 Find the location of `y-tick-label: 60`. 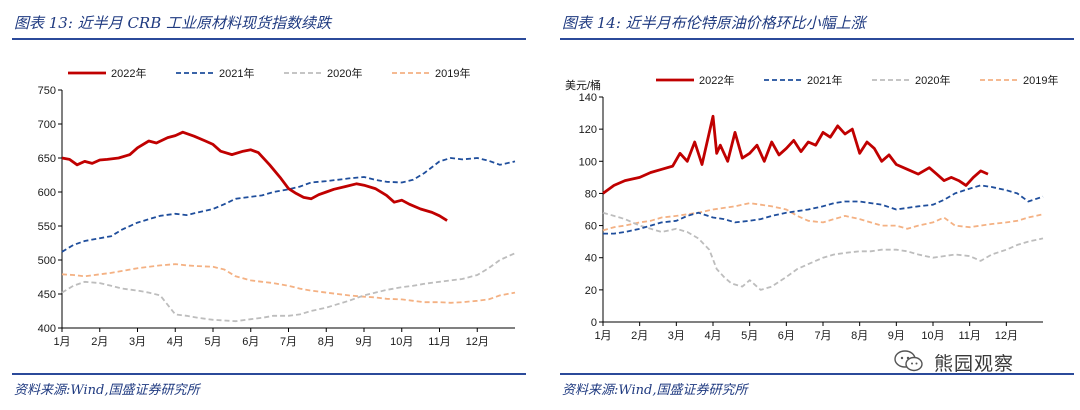

y-tick-label: 60 is located at coordinates (591, 227).